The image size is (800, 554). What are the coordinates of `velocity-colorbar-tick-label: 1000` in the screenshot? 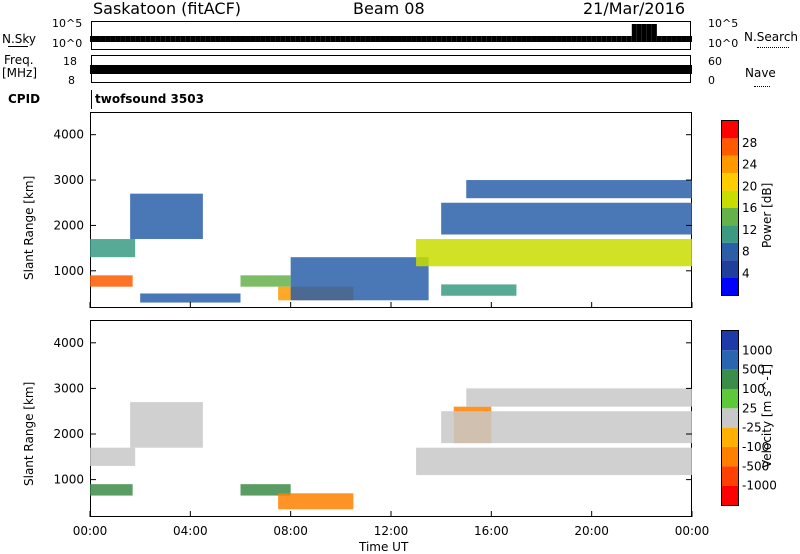 It's located at (757, 350).